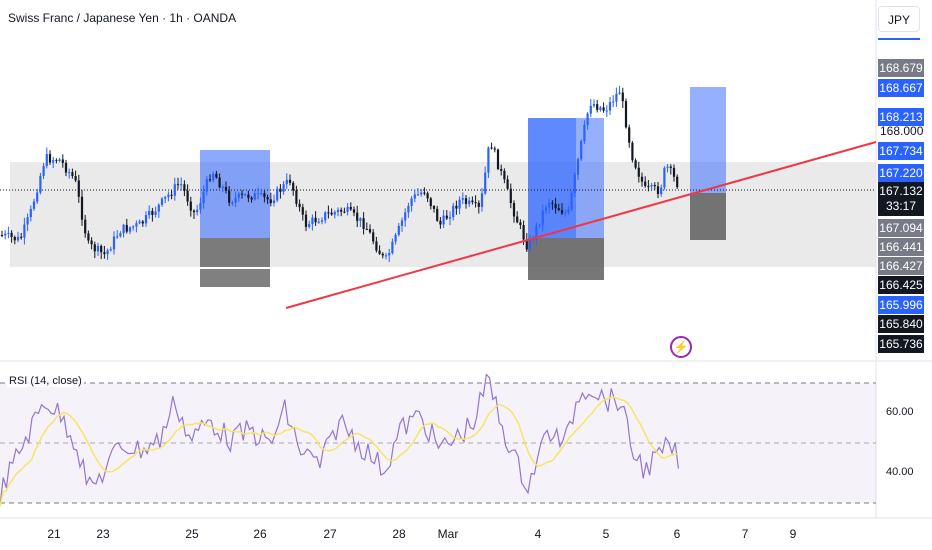 The image size is (932, 550). I want to click on currency-button: JPY, so click(899, 19).